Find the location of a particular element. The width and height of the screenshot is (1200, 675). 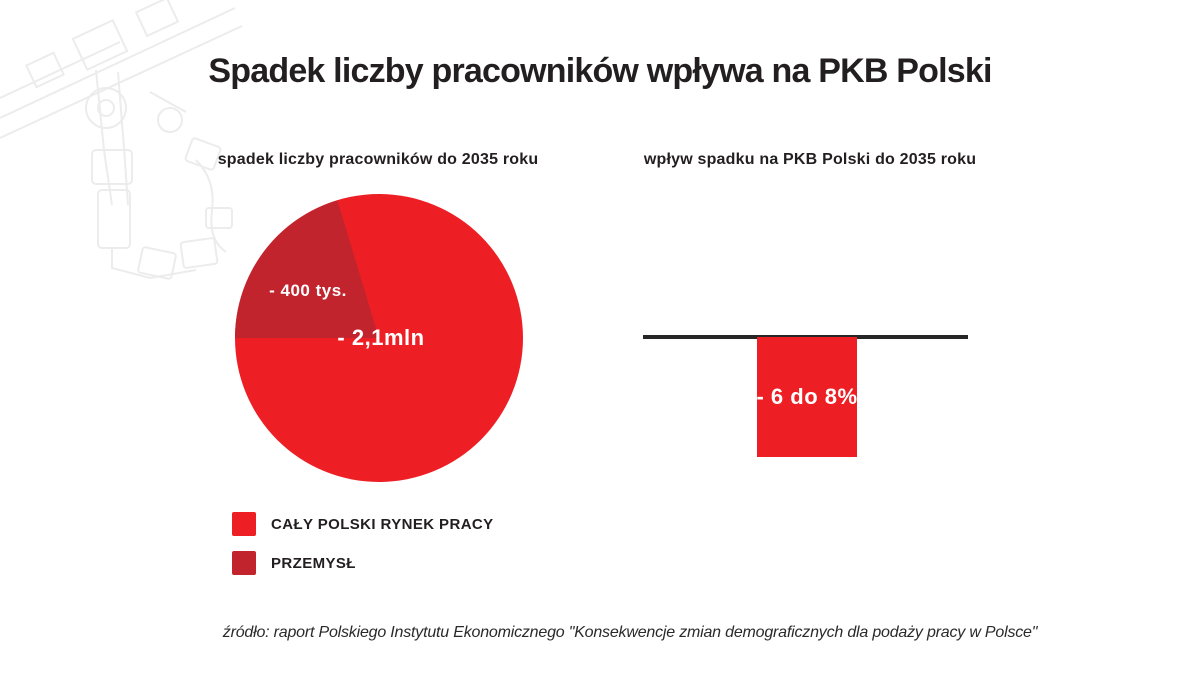

gdp-bar-value-label: - 6 do 8% is located at coordinates (807, 396).